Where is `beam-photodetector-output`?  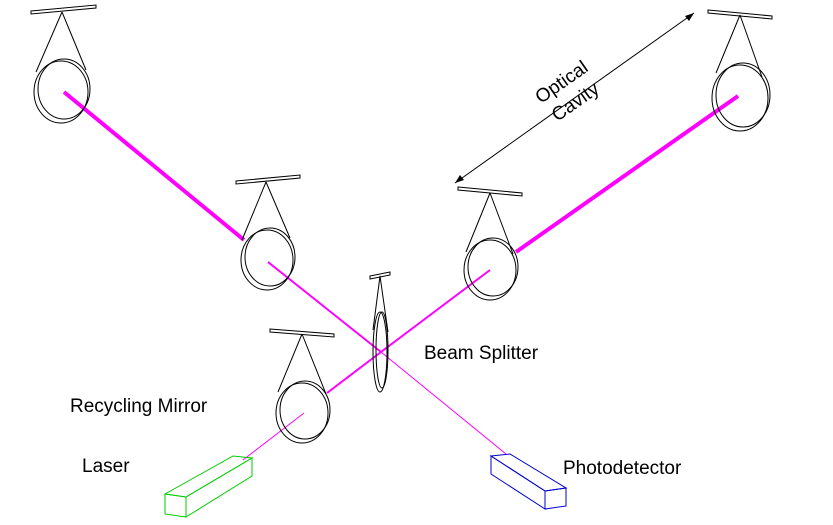 beam-photodetector-output is located at coordinates (443, 403).